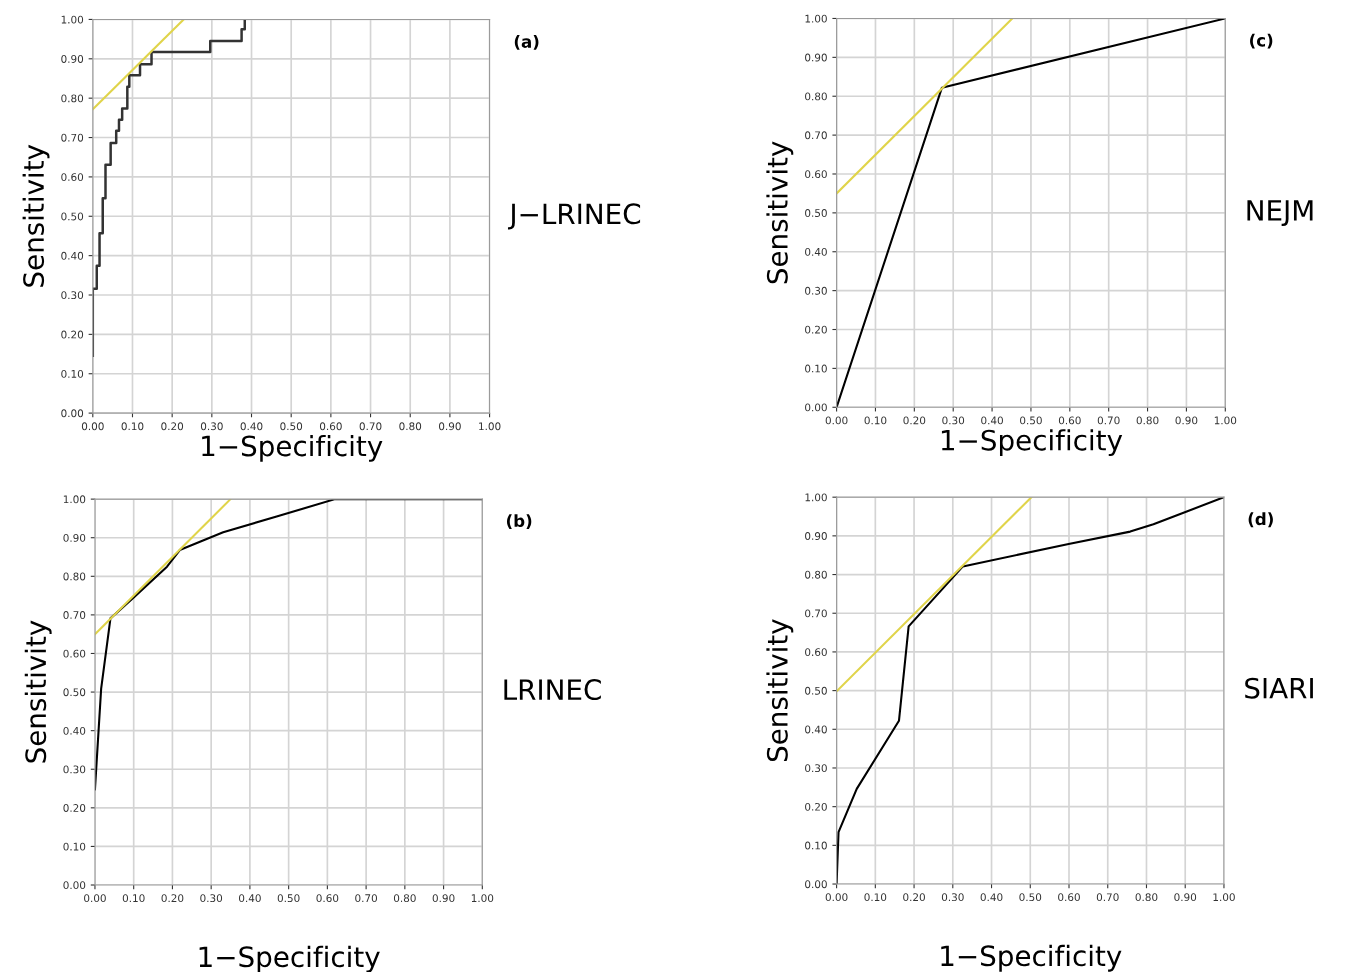 This screenshot has height=972, width=1345. What do you see at coordinates (1261, 41) in the screenshot?
I see `text: (c)` at bounding box center [1261, 41].